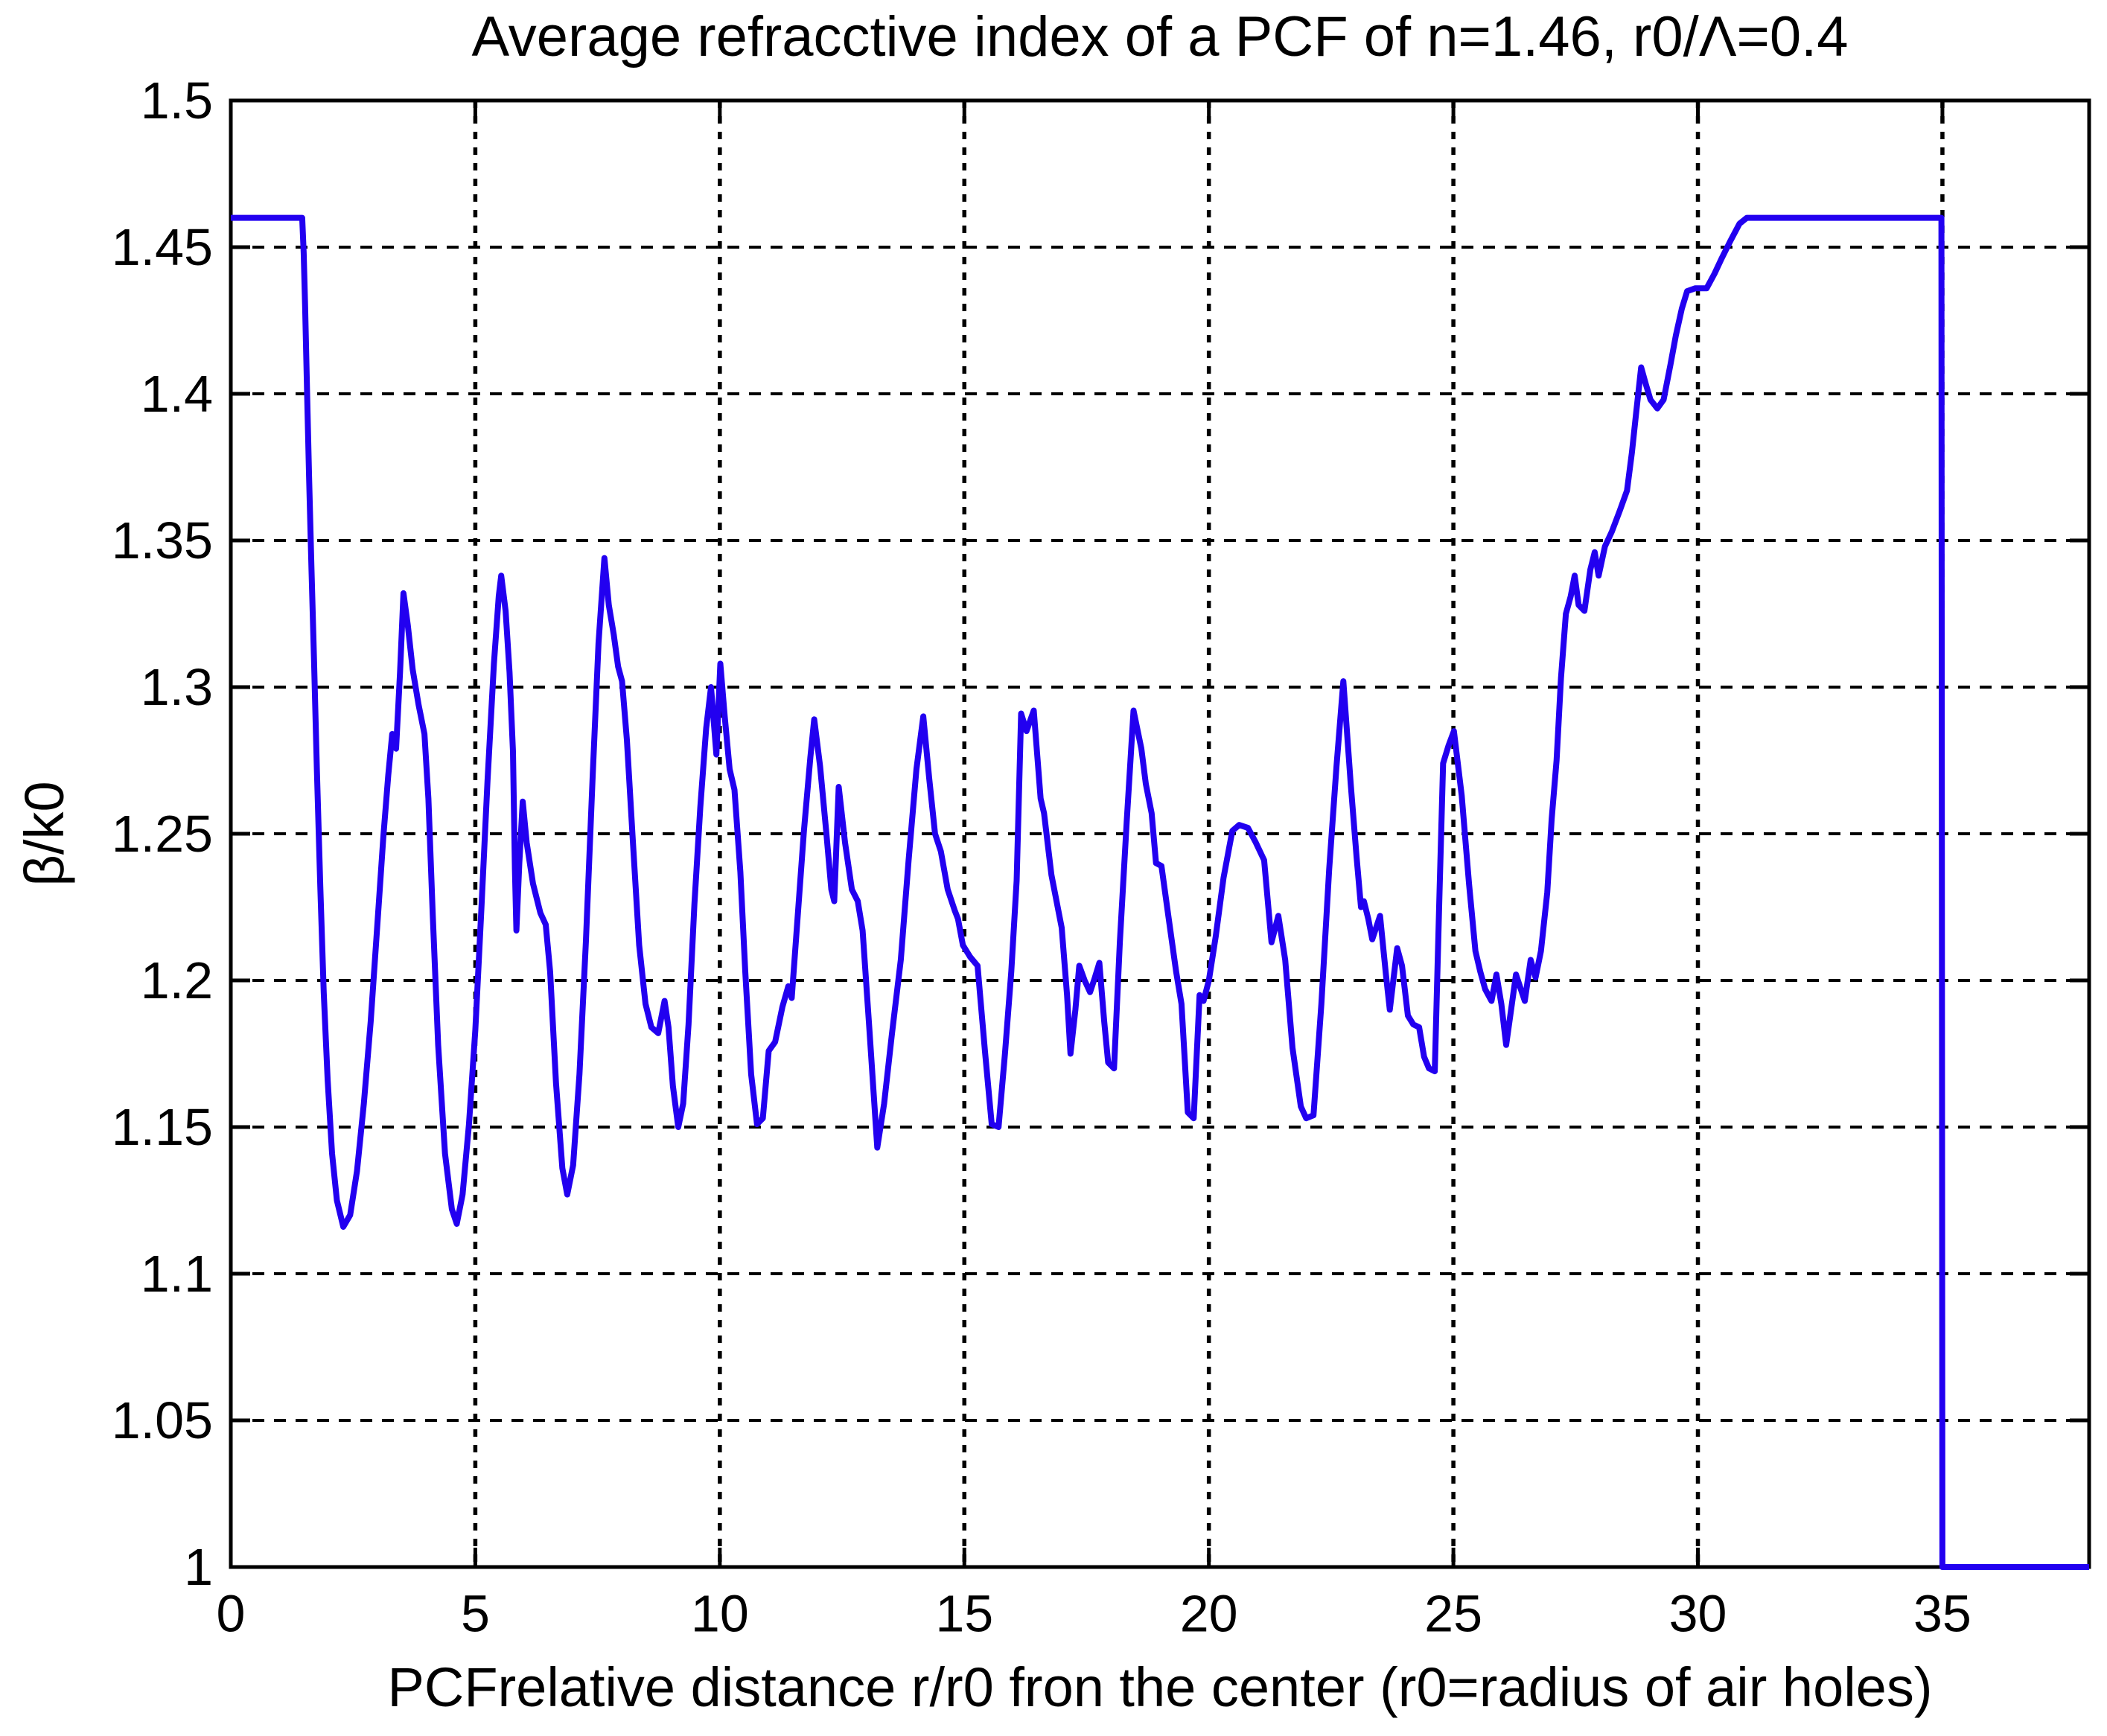  What do you see at coordinates (162, 1127) in the screenshot?
I see `y-tick-label: 1.15` at bounding box center [162, 1127].